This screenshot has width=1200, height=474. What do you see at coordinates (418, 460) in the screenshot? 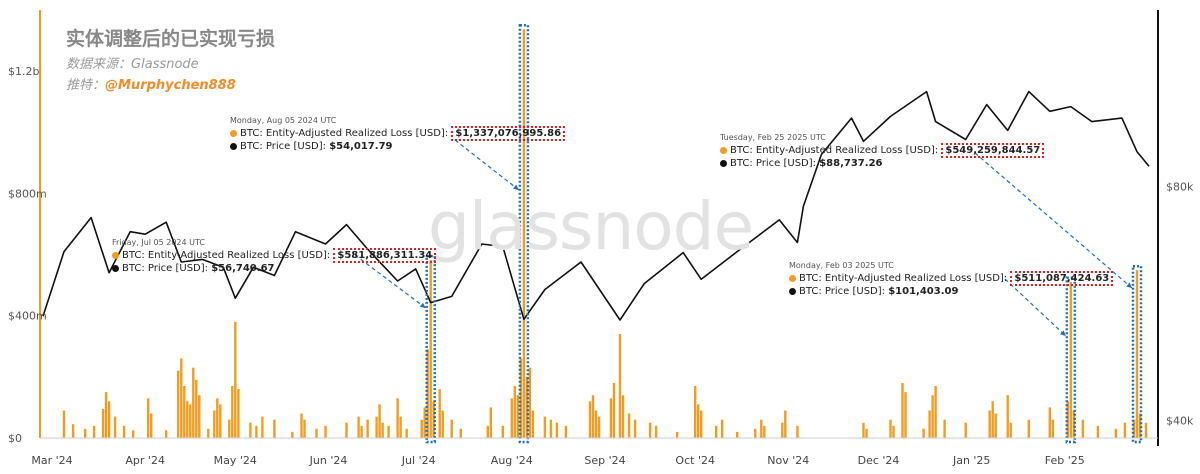
I see `x-tick-label: Jul '24` at bounding box center [418, 460].